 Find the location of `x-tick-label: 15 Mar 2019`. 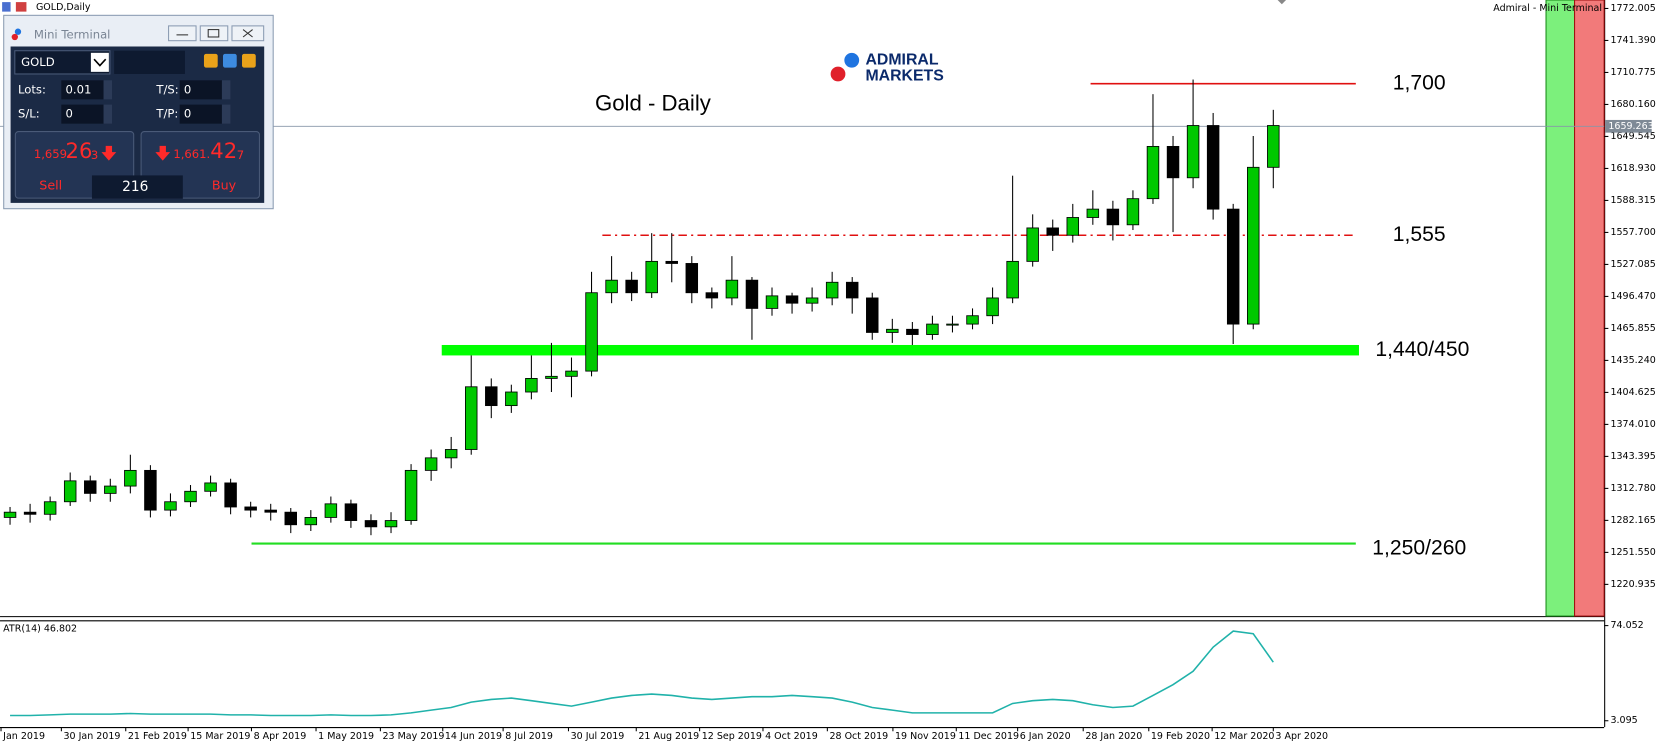

x-tick-label: 15 Mar 2019 is located at coordinates (220, 736).